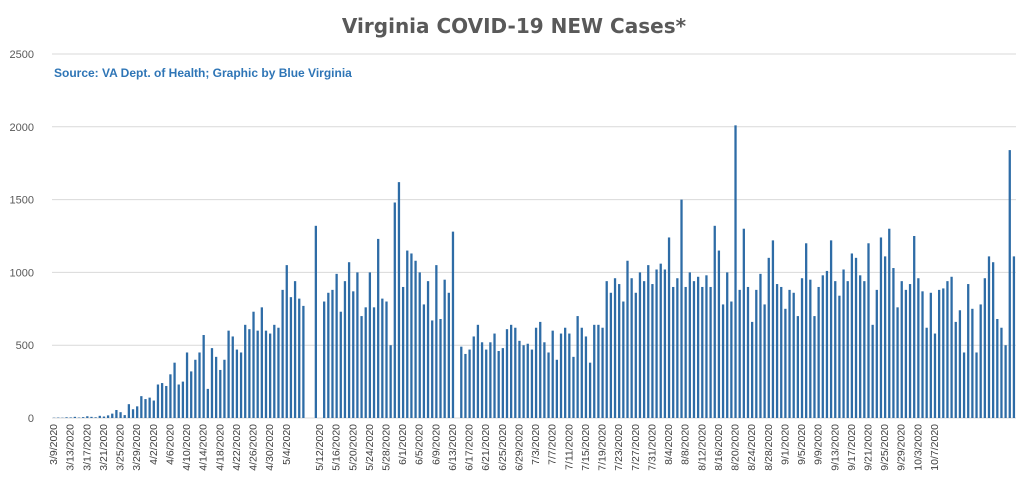 This screenshot has height=489, width=1024. What do you see at coordinates (370, 447) in the screenshot?
I see `x-tick-label: 5/24/2020` at bounding box center [370, 447].